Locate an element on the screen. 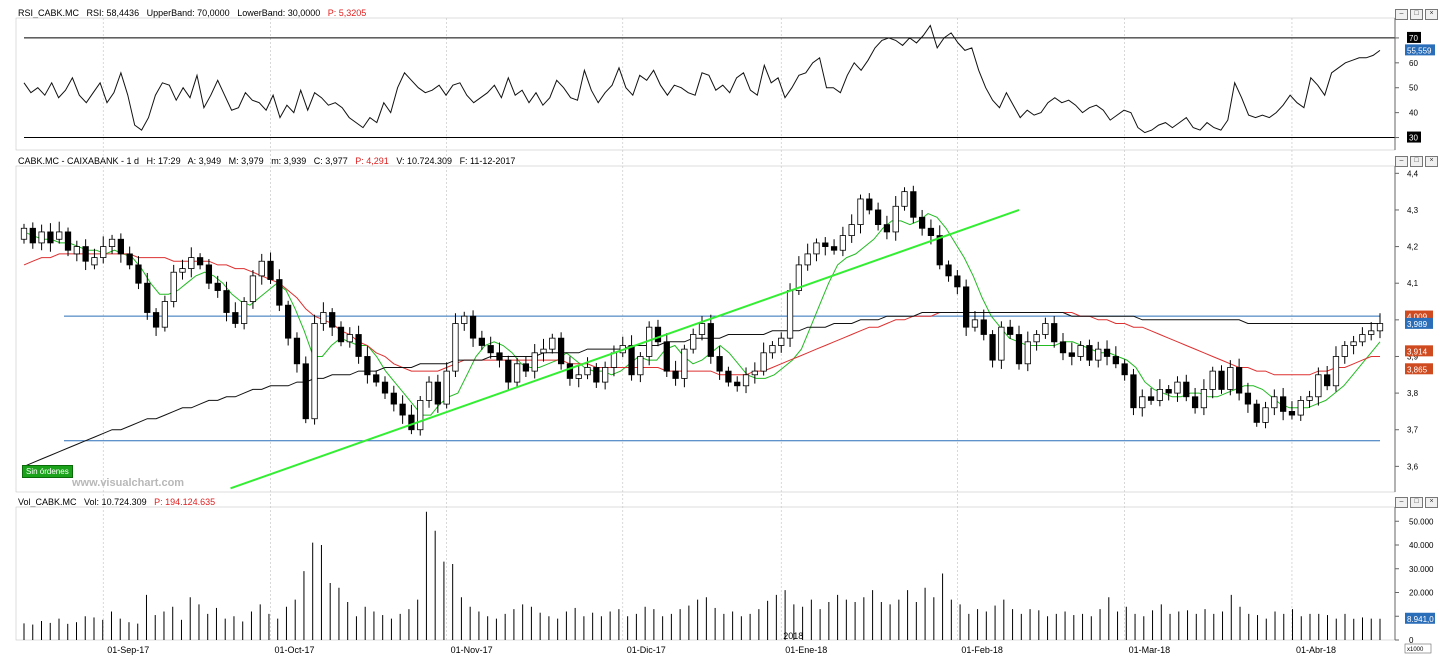  x-tick-label: 01-Dic-17 is located at coordinates (646, 650).